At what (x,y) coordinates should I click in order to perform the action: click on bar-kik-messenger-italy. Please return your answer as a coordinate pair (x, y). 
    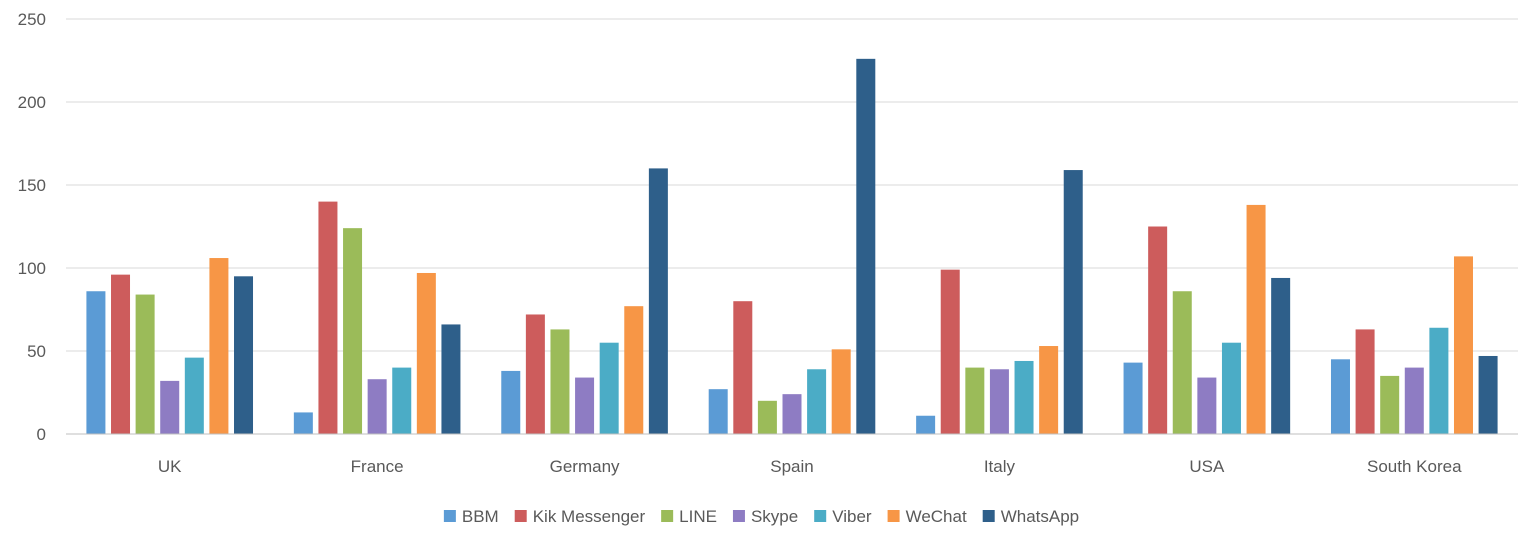
    Looking at the image, I should click on (950, 351).